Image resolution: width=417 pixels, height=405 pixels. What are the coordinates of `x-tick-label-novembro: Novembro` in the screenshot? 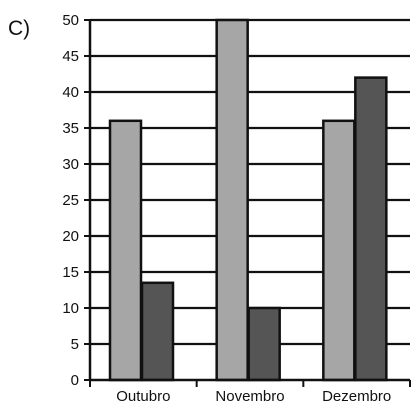 It's located at (249, 396).